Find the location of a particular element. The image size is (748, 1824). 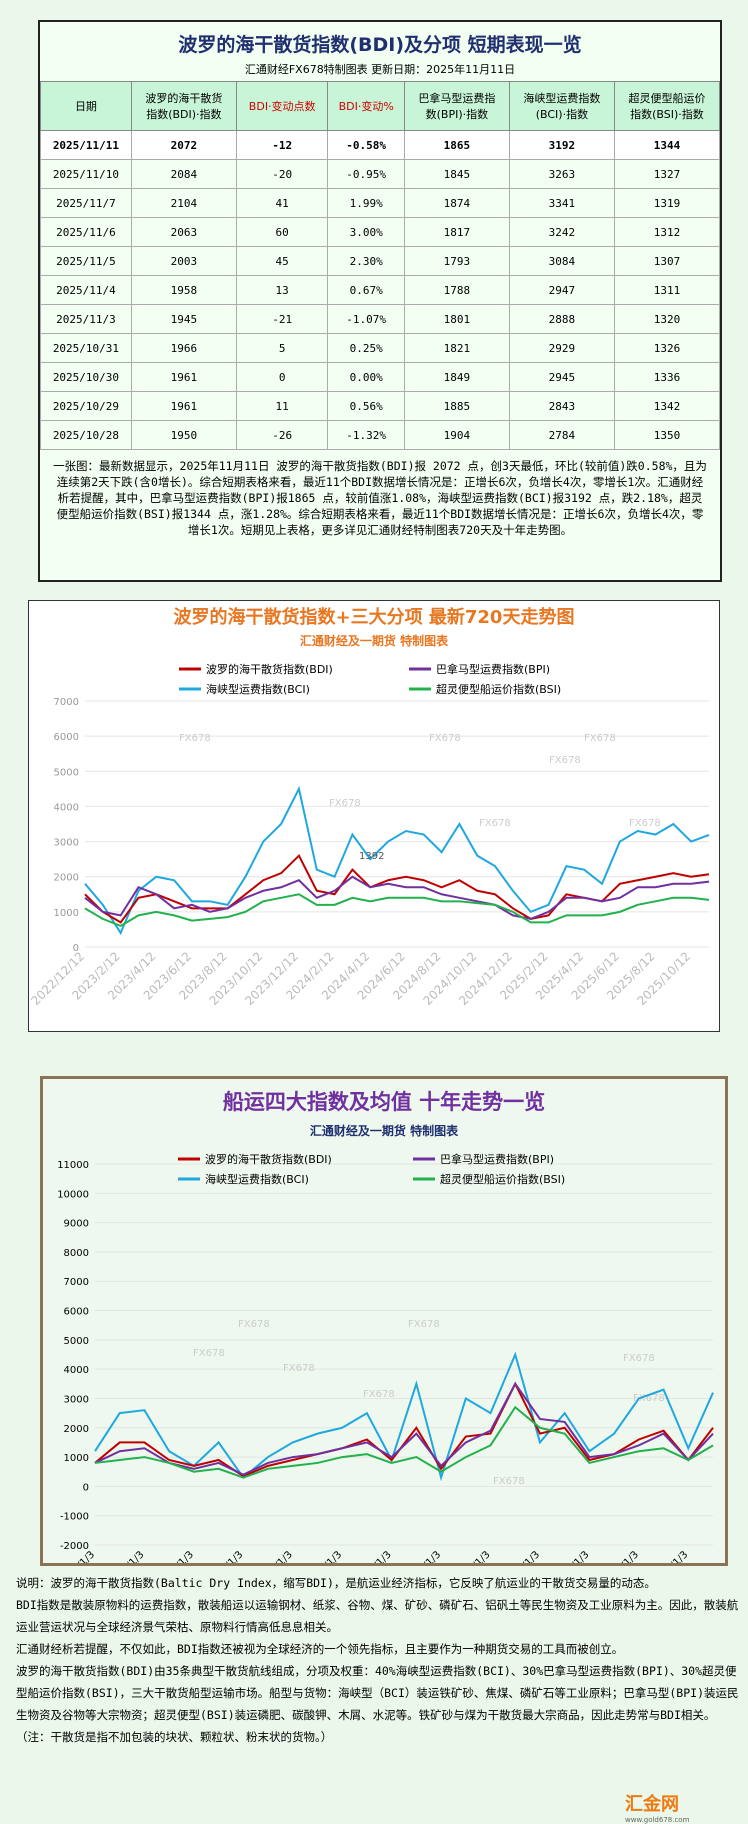

table-cell: 2.30% is located at coordinates (366, 261).